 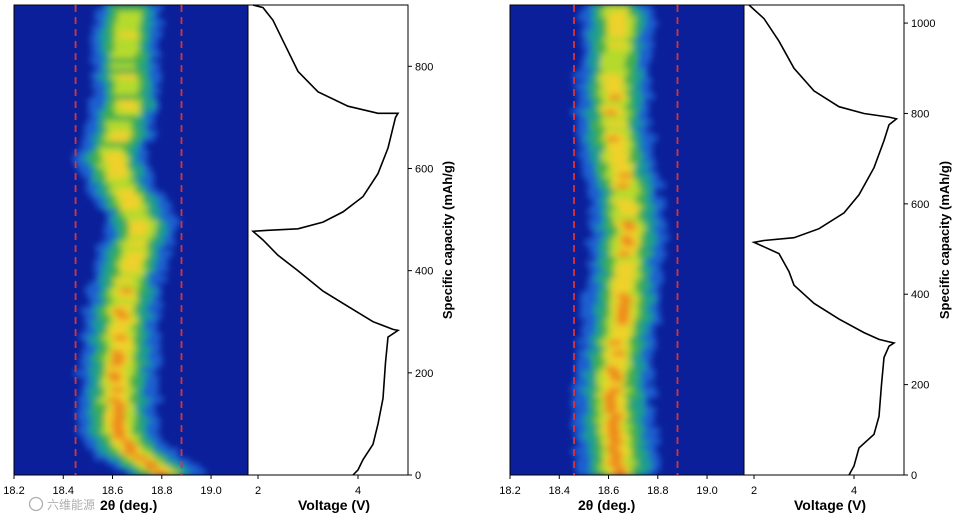 I want to click on capacity-tick-label: 200, so click(x=424, y=374).